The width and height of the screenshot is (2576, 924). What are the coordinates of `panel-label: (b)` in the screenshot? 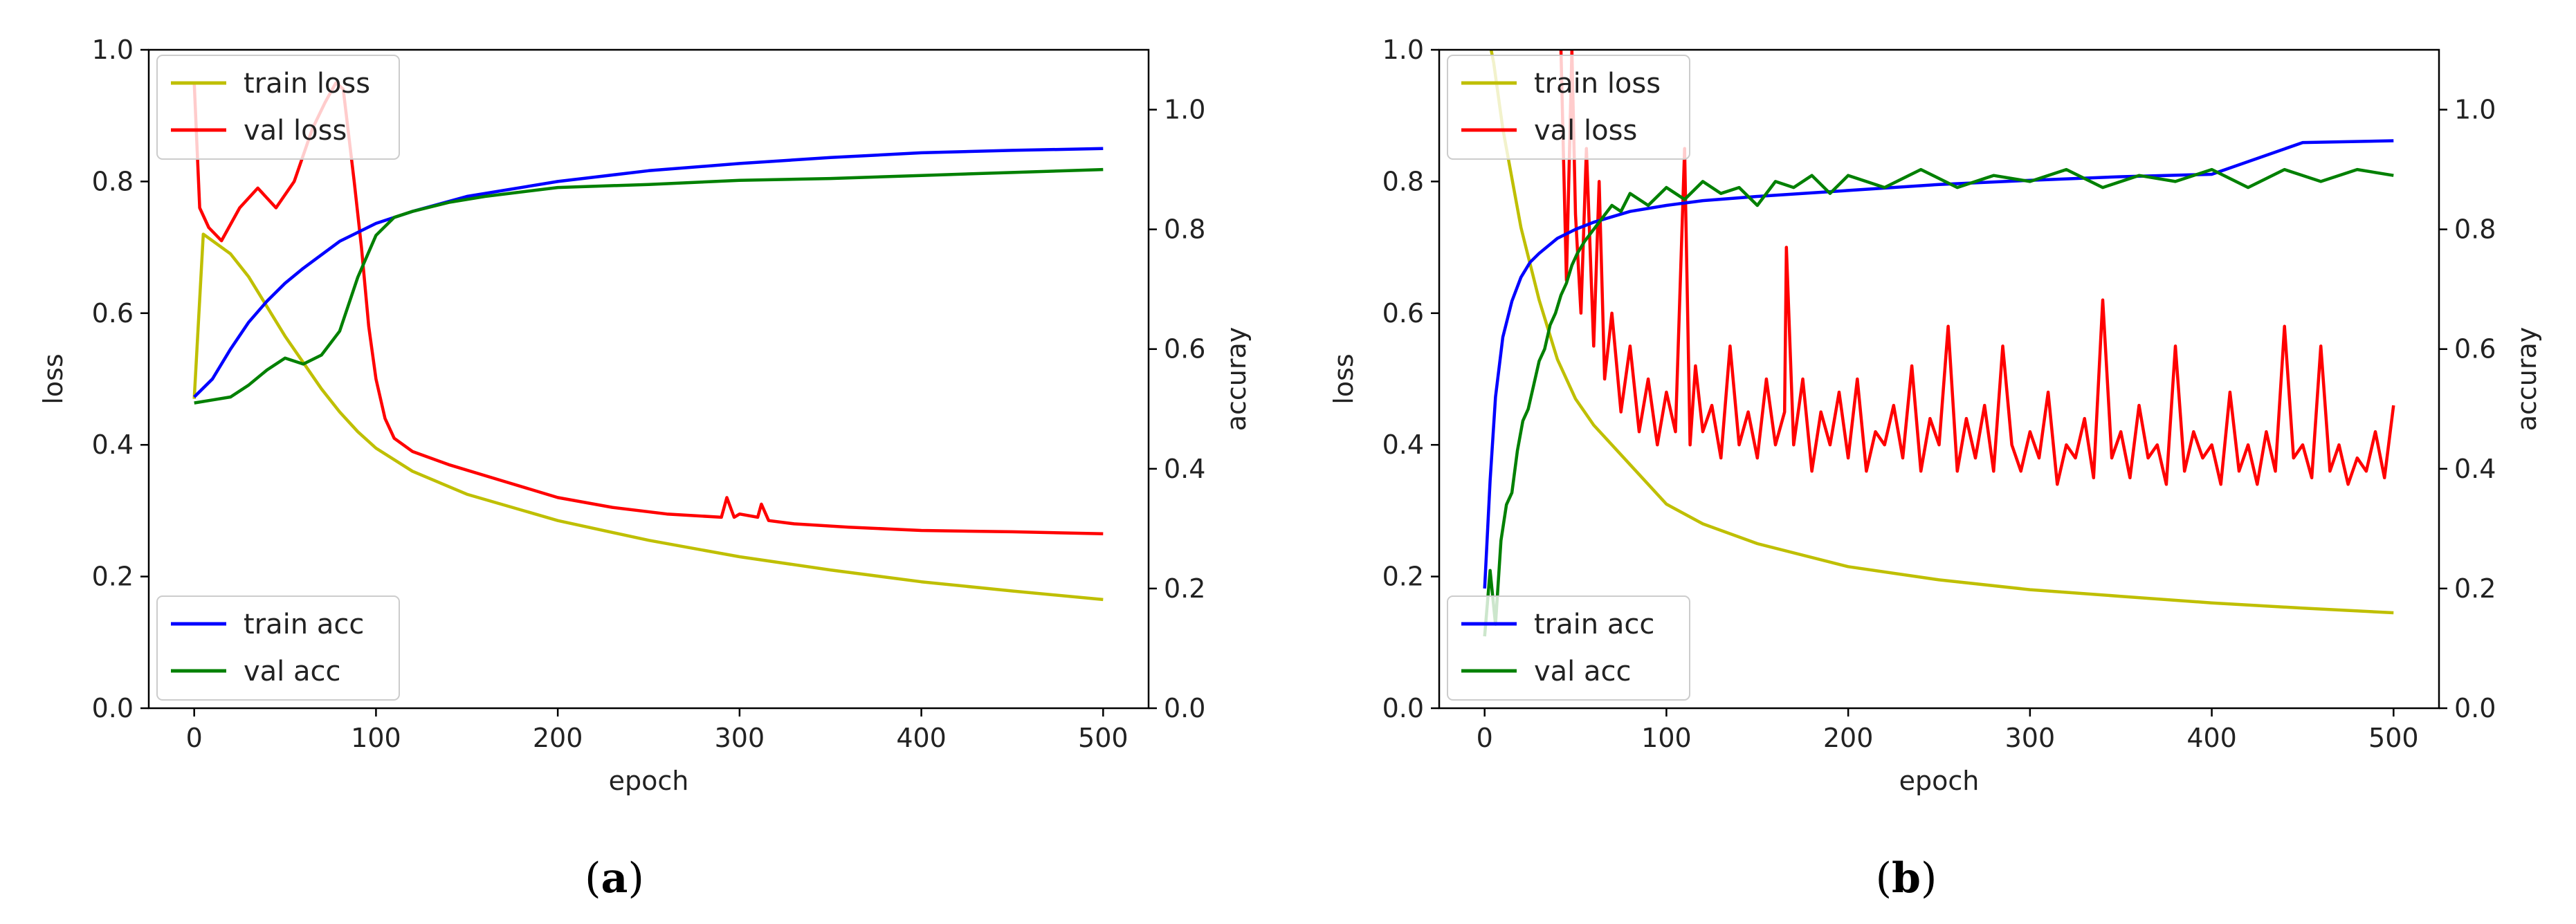 It's located at (1907, 878).